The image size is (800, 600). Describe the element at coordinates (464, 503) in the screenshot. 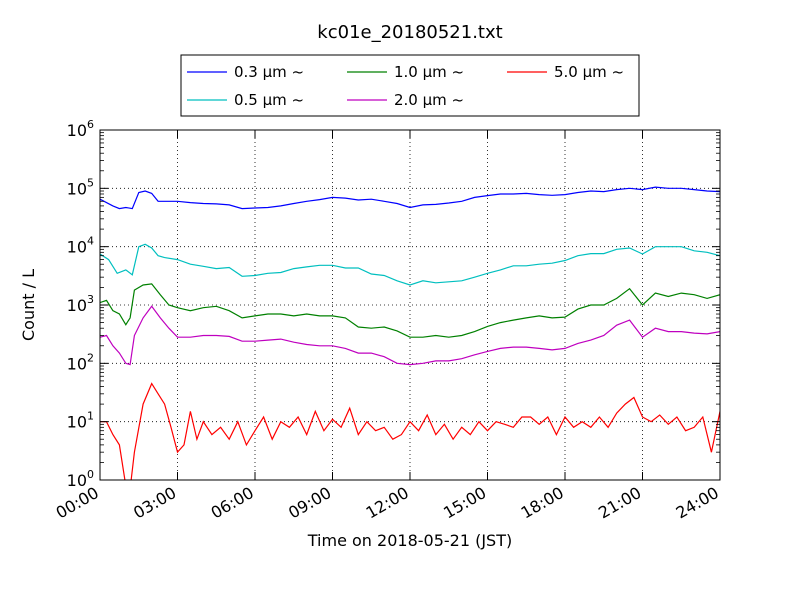

I see `x-tick-label: 15:00` at that location.